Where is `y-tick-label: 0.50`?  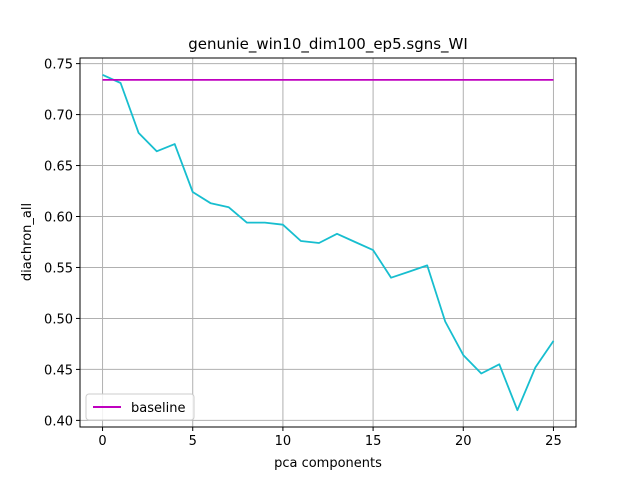 y-tick-label: 0.50 is located at coordinates (58, 319).